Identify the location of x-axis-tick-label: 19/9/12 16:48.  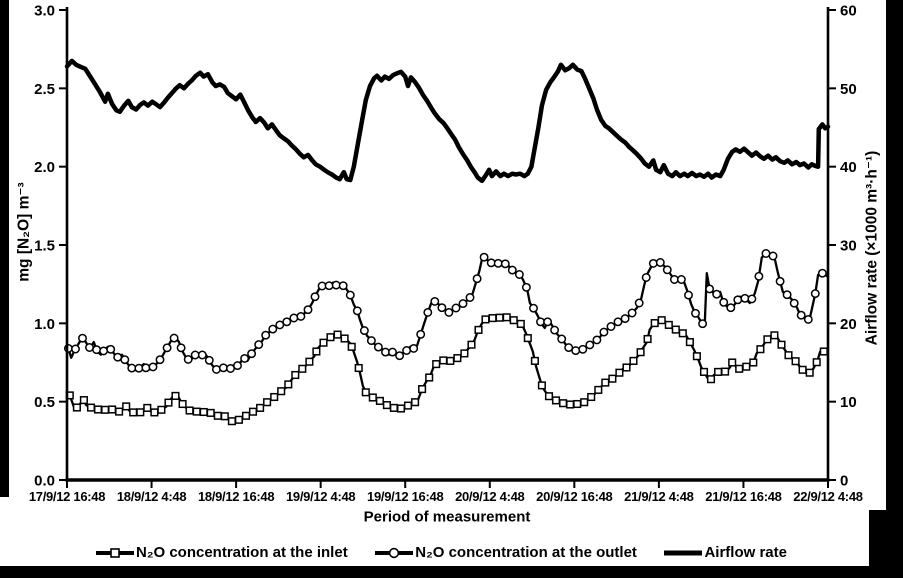
(405, 496).